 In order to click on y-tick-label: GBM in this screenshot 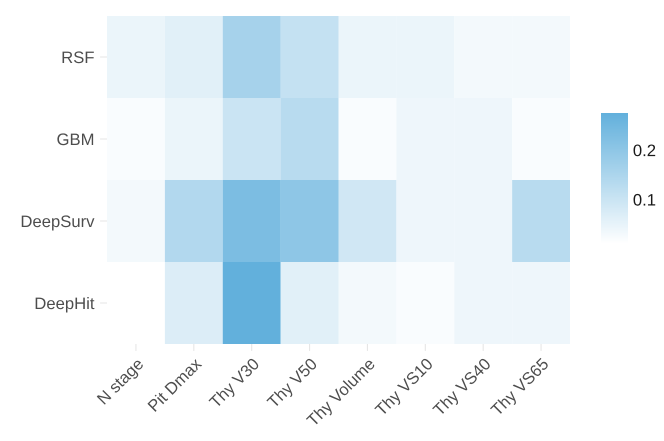, I will do `click(75, 139)`.